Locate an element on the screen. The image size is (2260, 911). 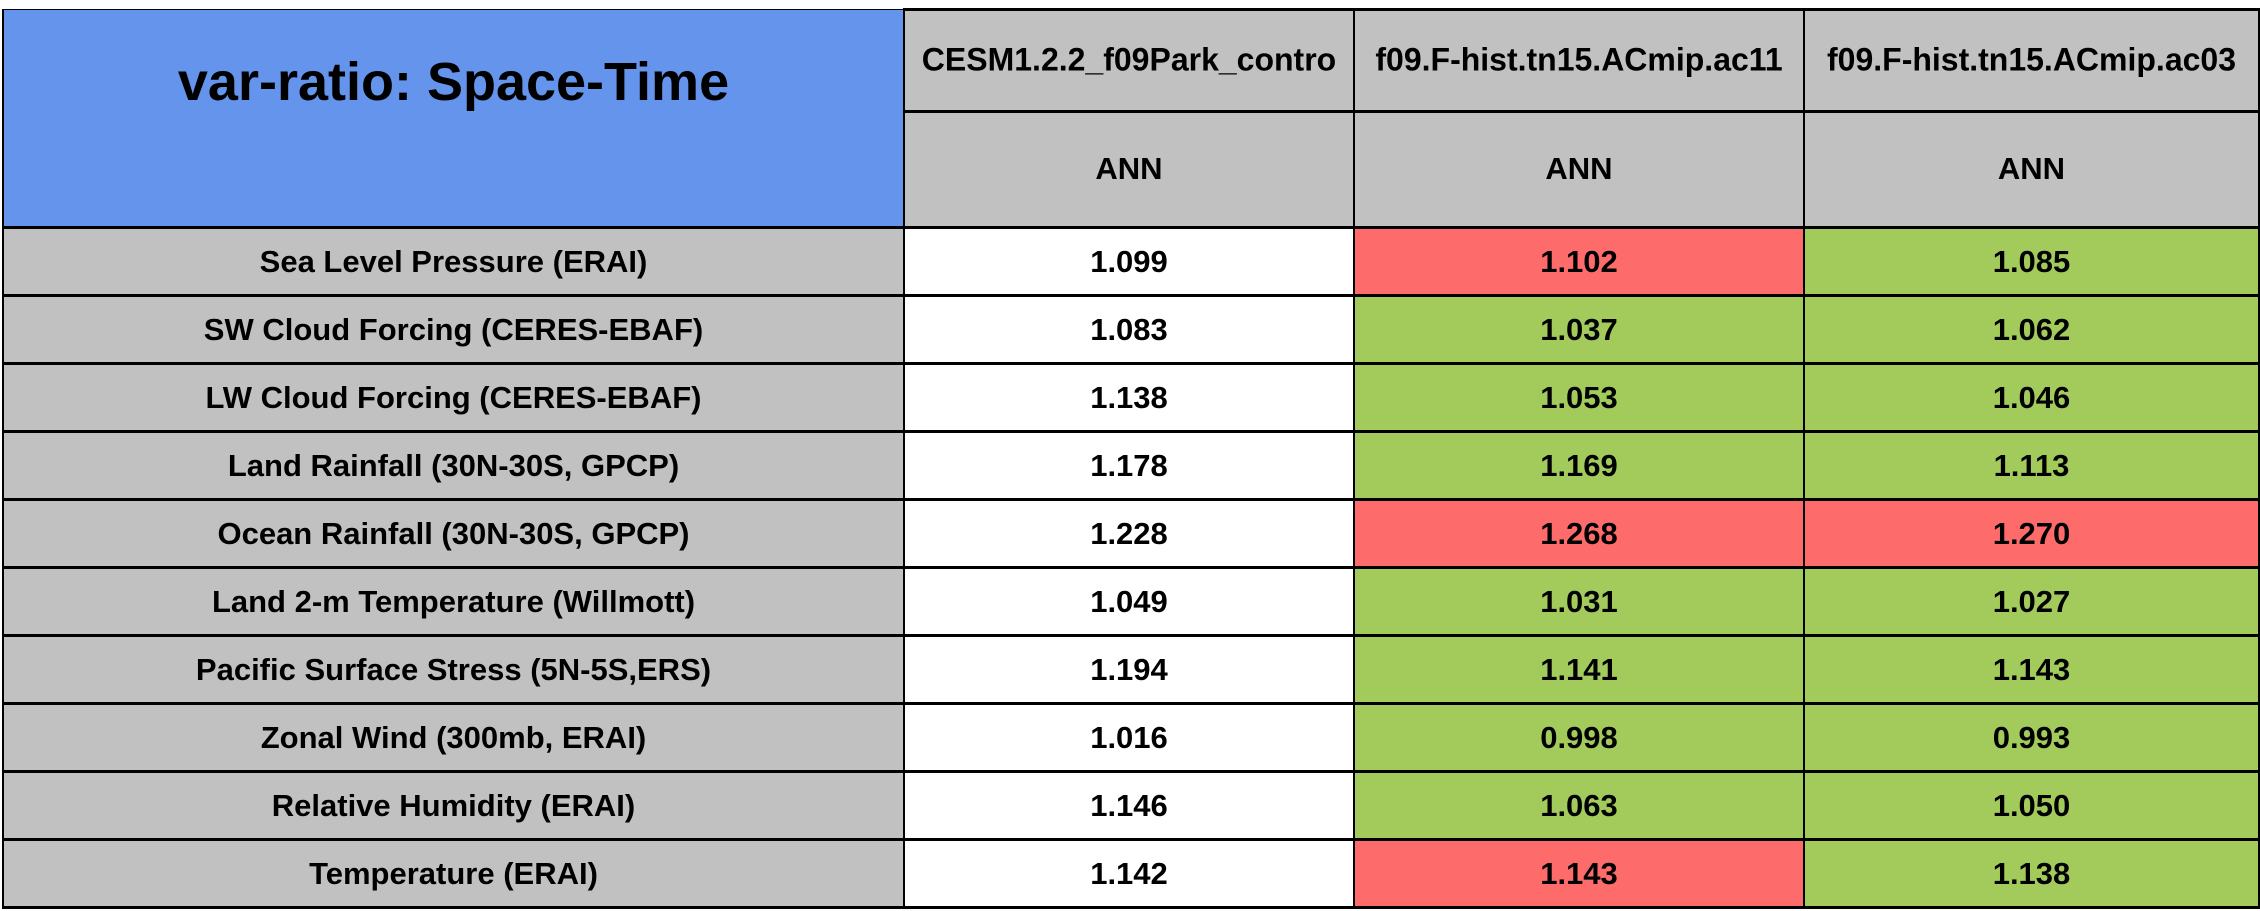
model-header-label-1: CESM1.2.2_f09Park_contro is located at coordinates (1129, 59).